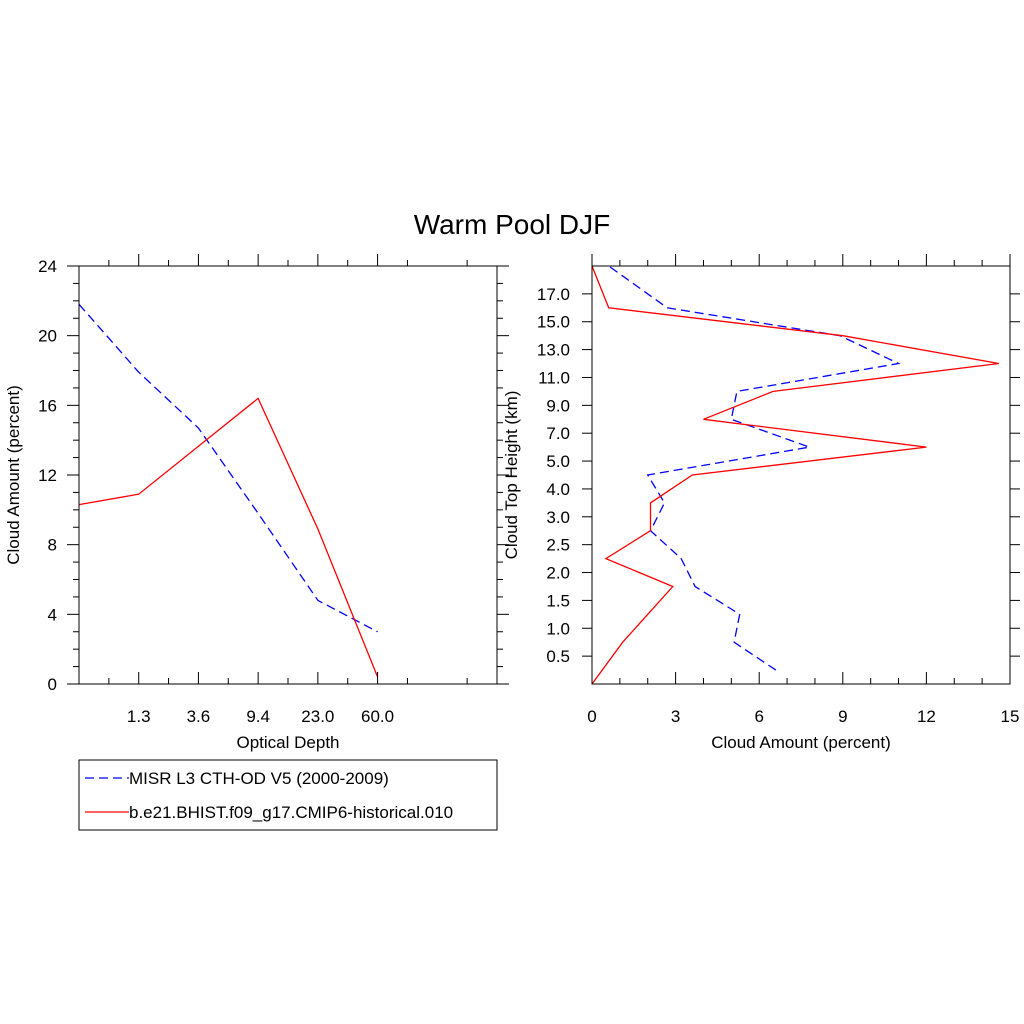  I want to click on right-y-axis-label: Cloud Top Height (km), so click(511, 475).